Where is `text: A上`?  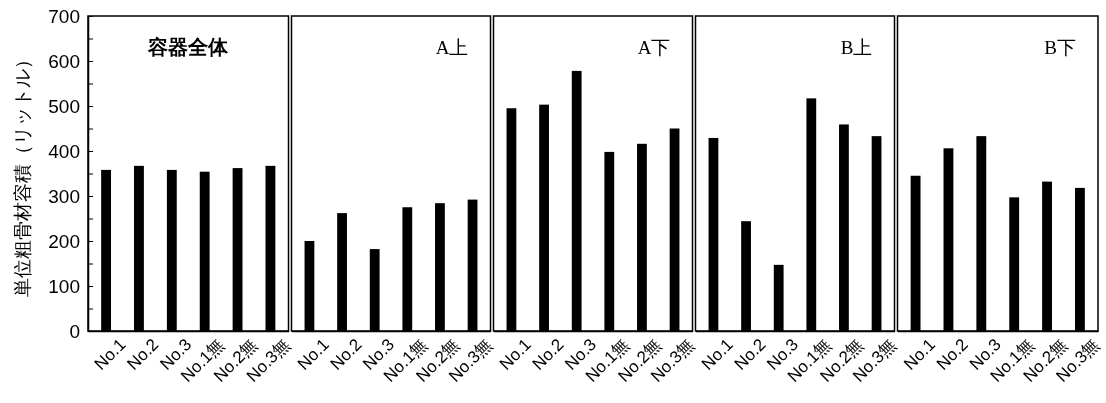
text: A上 is located at coordinates (452, 47).